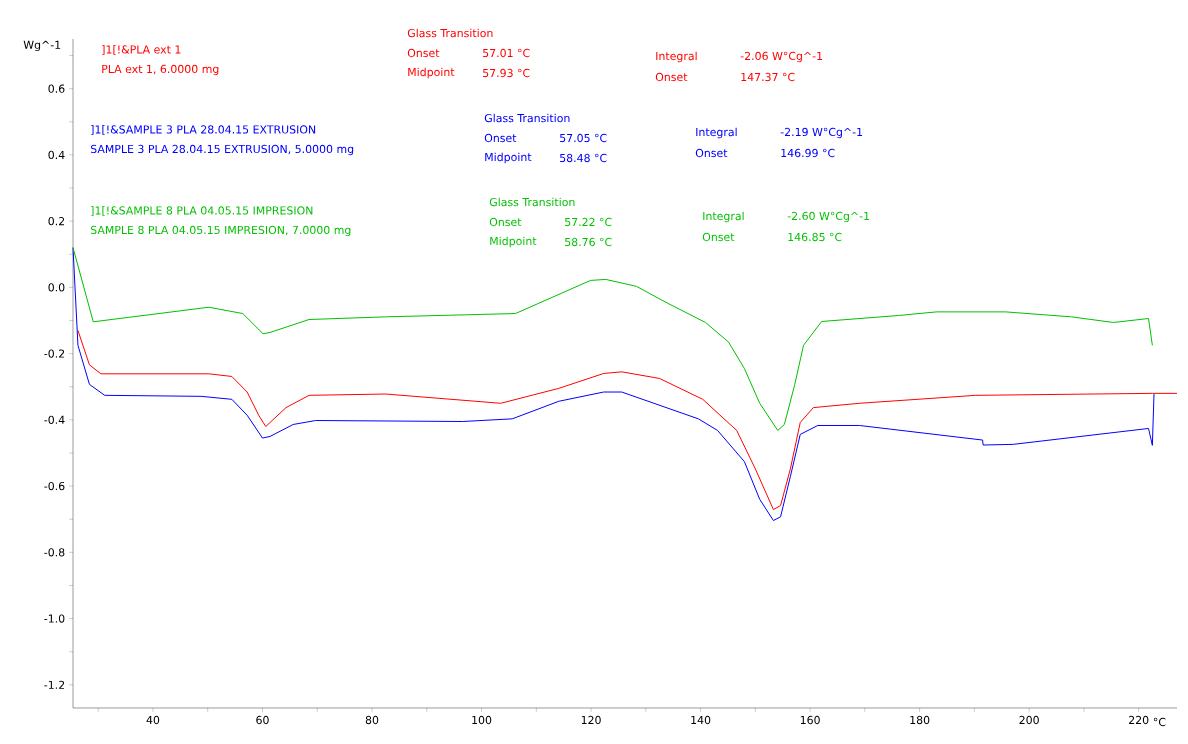 Image resolution: width=1188 pixels, height=744 pixels. I want to click on y-tick-label: -1.0, so click(54, 618).